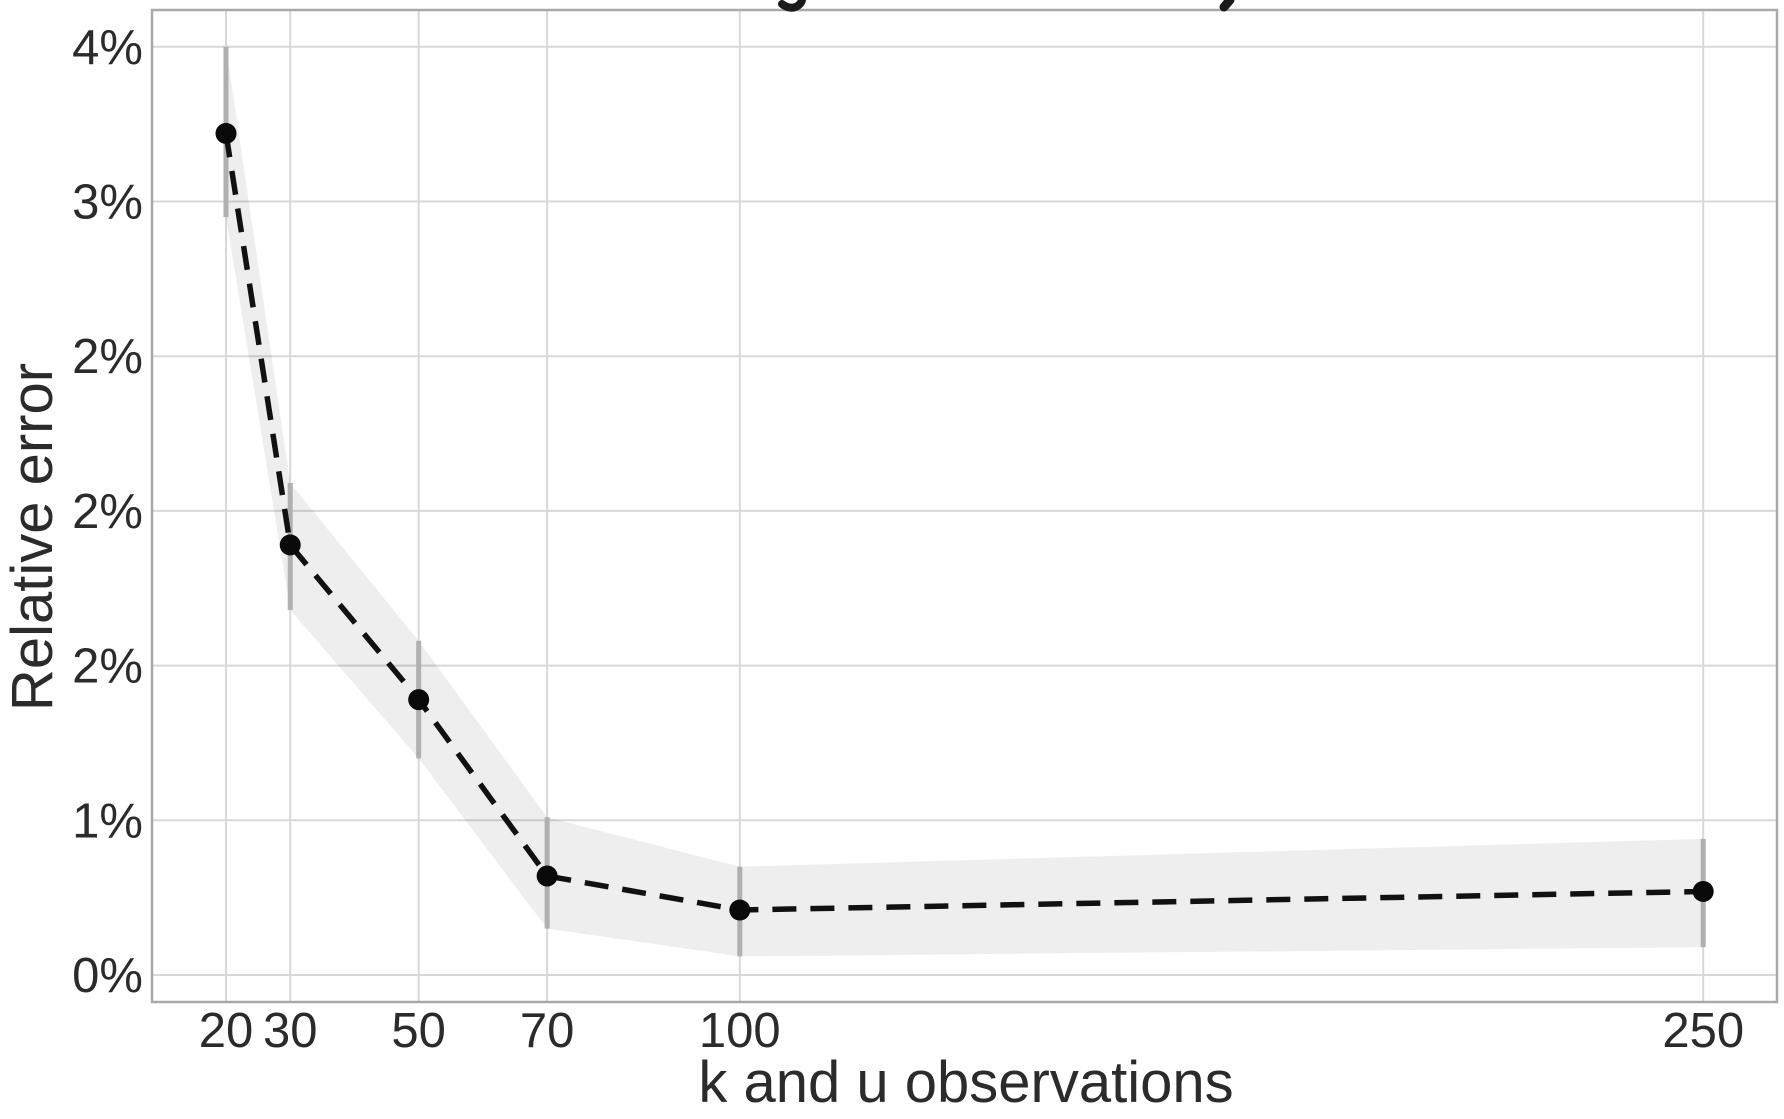 Image resolution: width=1784 pixels, height=1119 pixels. I want to click on y-axis-title: Relative error, so click(32, 537).